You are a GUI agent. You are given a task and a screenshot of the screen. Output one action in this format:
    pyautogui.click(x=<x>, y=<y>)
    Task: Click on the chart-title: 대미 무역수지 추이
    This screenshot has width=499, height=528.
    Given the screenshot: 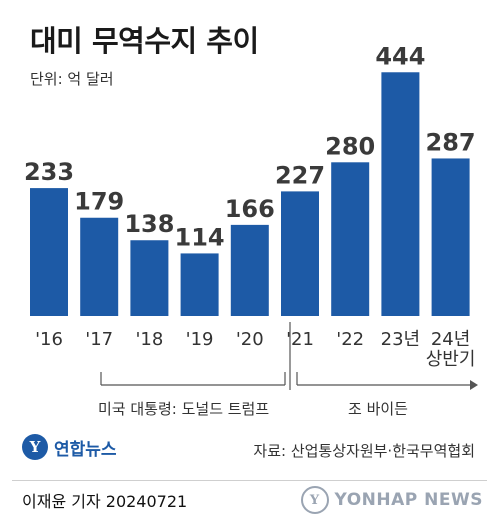 What is the action you would take?
    pyautogui.click(x=144, y=41)
    